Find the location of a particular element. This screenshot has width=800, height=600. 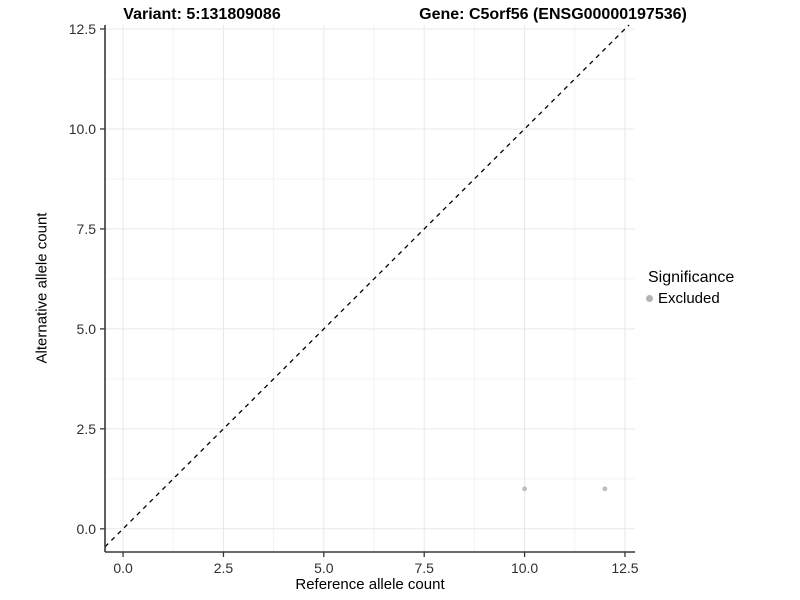

legend-item-excluded: Excluded is located at coordinates (690, 298).